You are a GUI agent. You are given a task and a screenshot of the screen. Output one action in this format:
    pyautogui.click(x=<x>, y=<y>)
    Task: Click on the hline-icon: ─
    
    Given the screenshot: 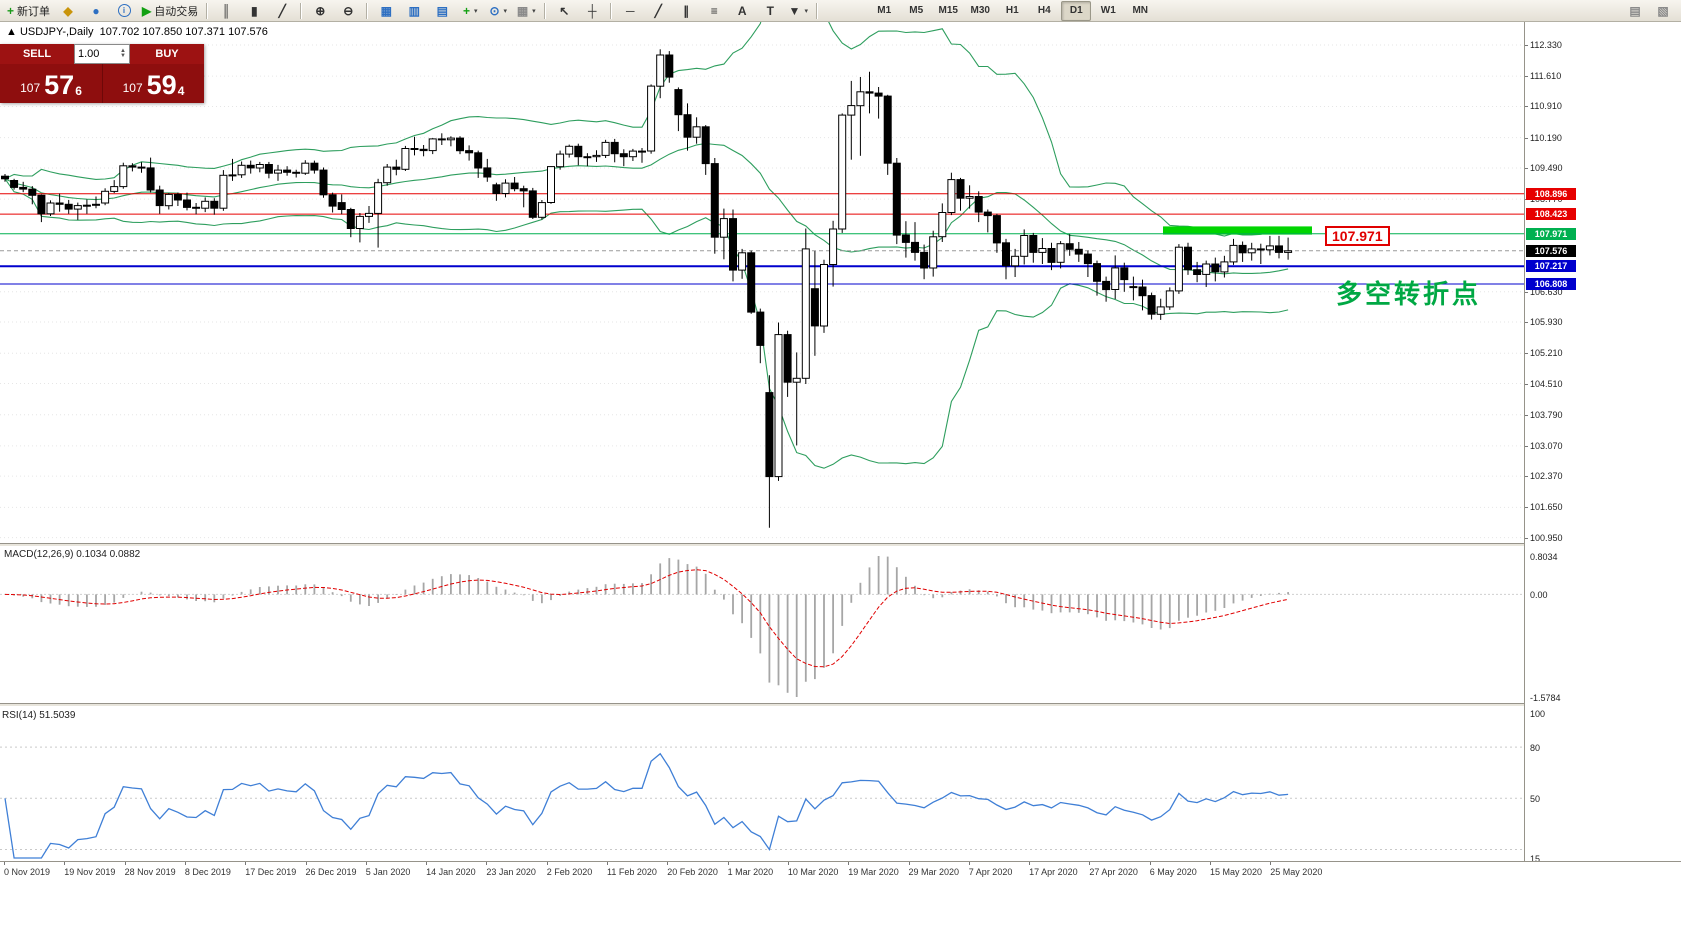 What is the action you would take?
    pyautogui.click(x=630, y=10)
    